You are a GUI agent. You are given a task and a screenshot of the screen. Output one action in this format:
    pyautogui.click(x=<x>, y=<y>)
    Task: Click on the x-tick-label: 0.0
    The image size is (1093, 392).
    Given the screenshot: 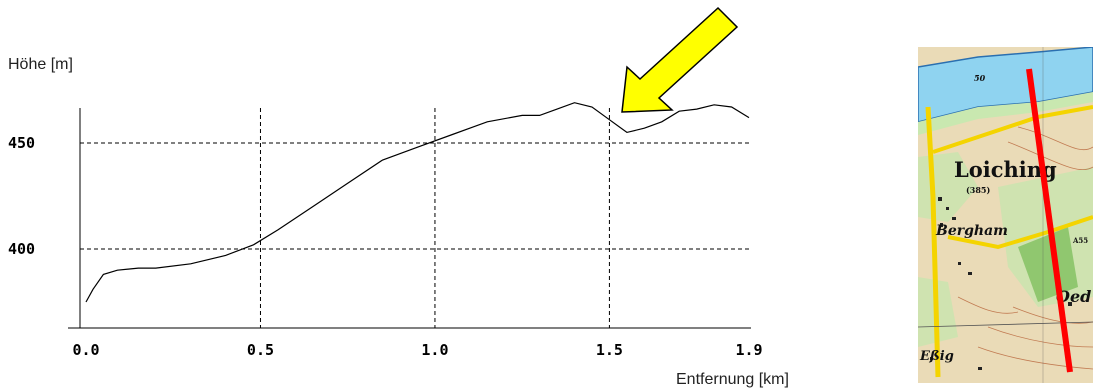 What is the action you would take?
    pyautogui.click(x=85, y=350)
    